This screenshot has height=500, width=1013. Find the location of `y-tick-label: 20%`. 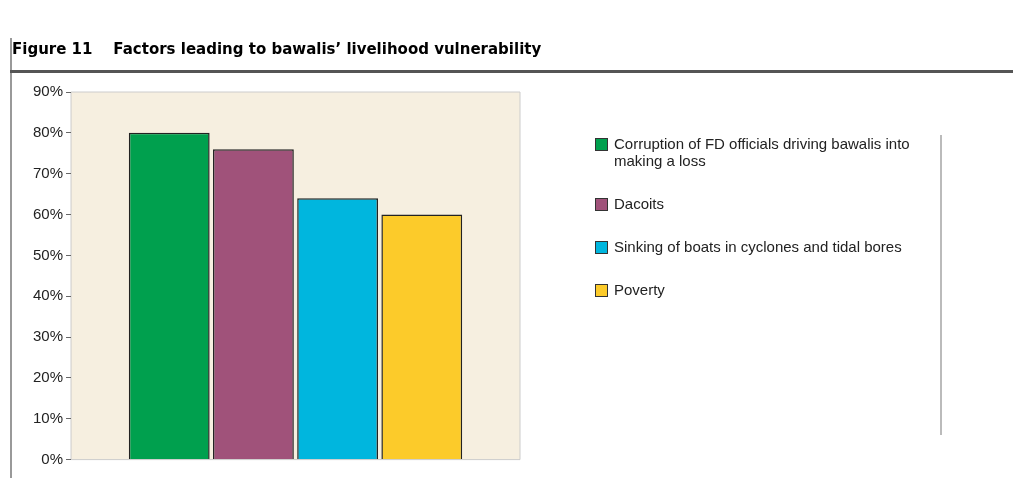

y-tick-label: 20% is located at coordinates (48, 377).